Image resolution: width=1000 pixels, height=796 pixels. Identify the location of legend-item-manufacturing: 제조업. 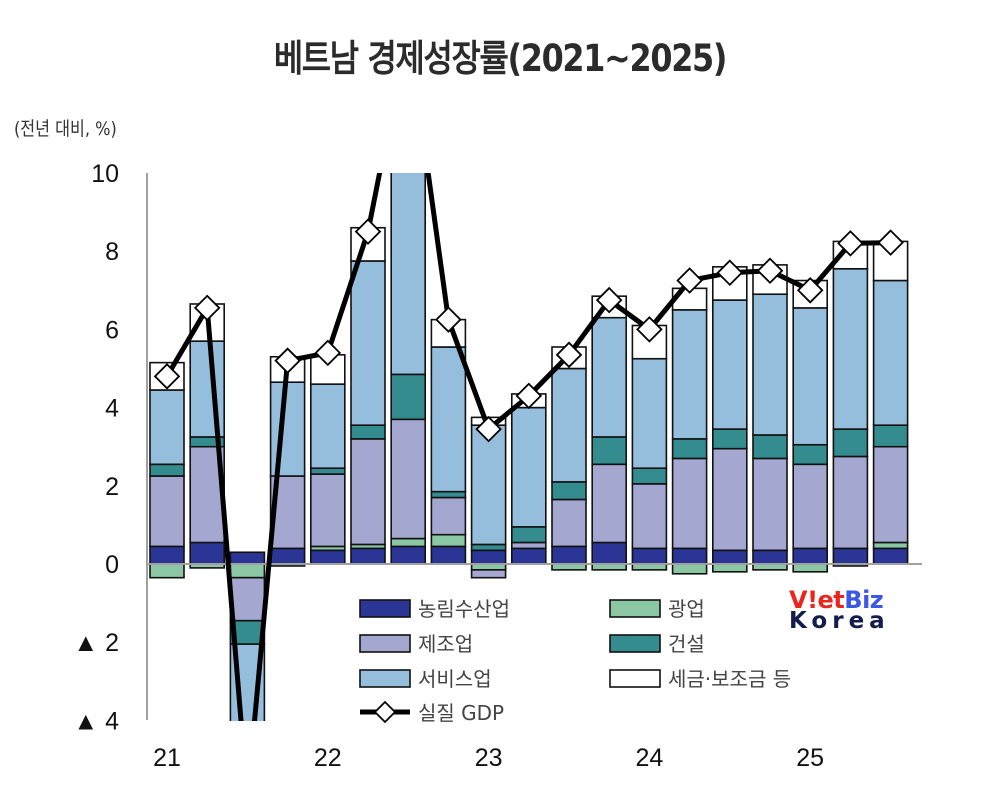
(416, 644).